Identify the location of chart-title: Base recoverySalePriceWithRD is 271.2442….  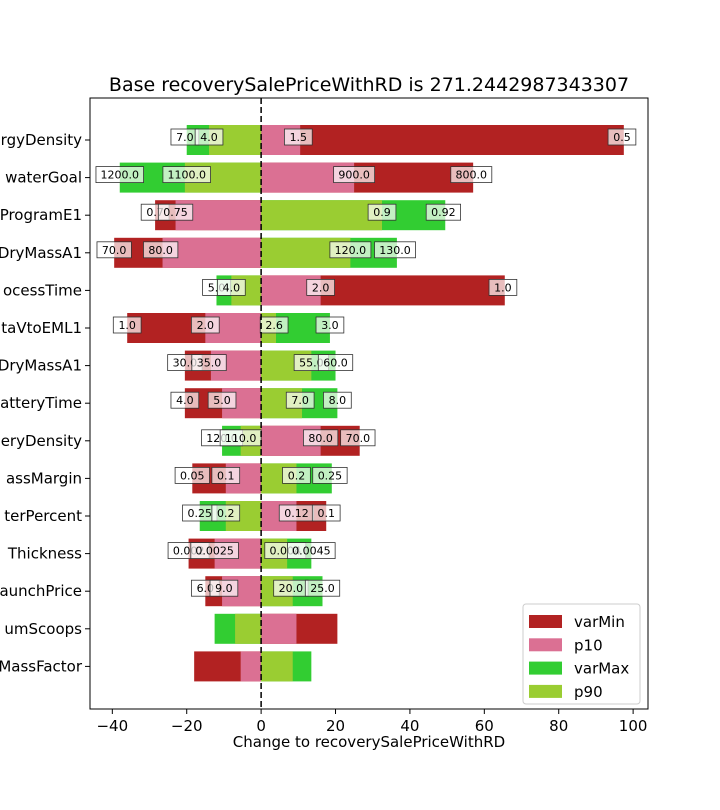
(369, 85).